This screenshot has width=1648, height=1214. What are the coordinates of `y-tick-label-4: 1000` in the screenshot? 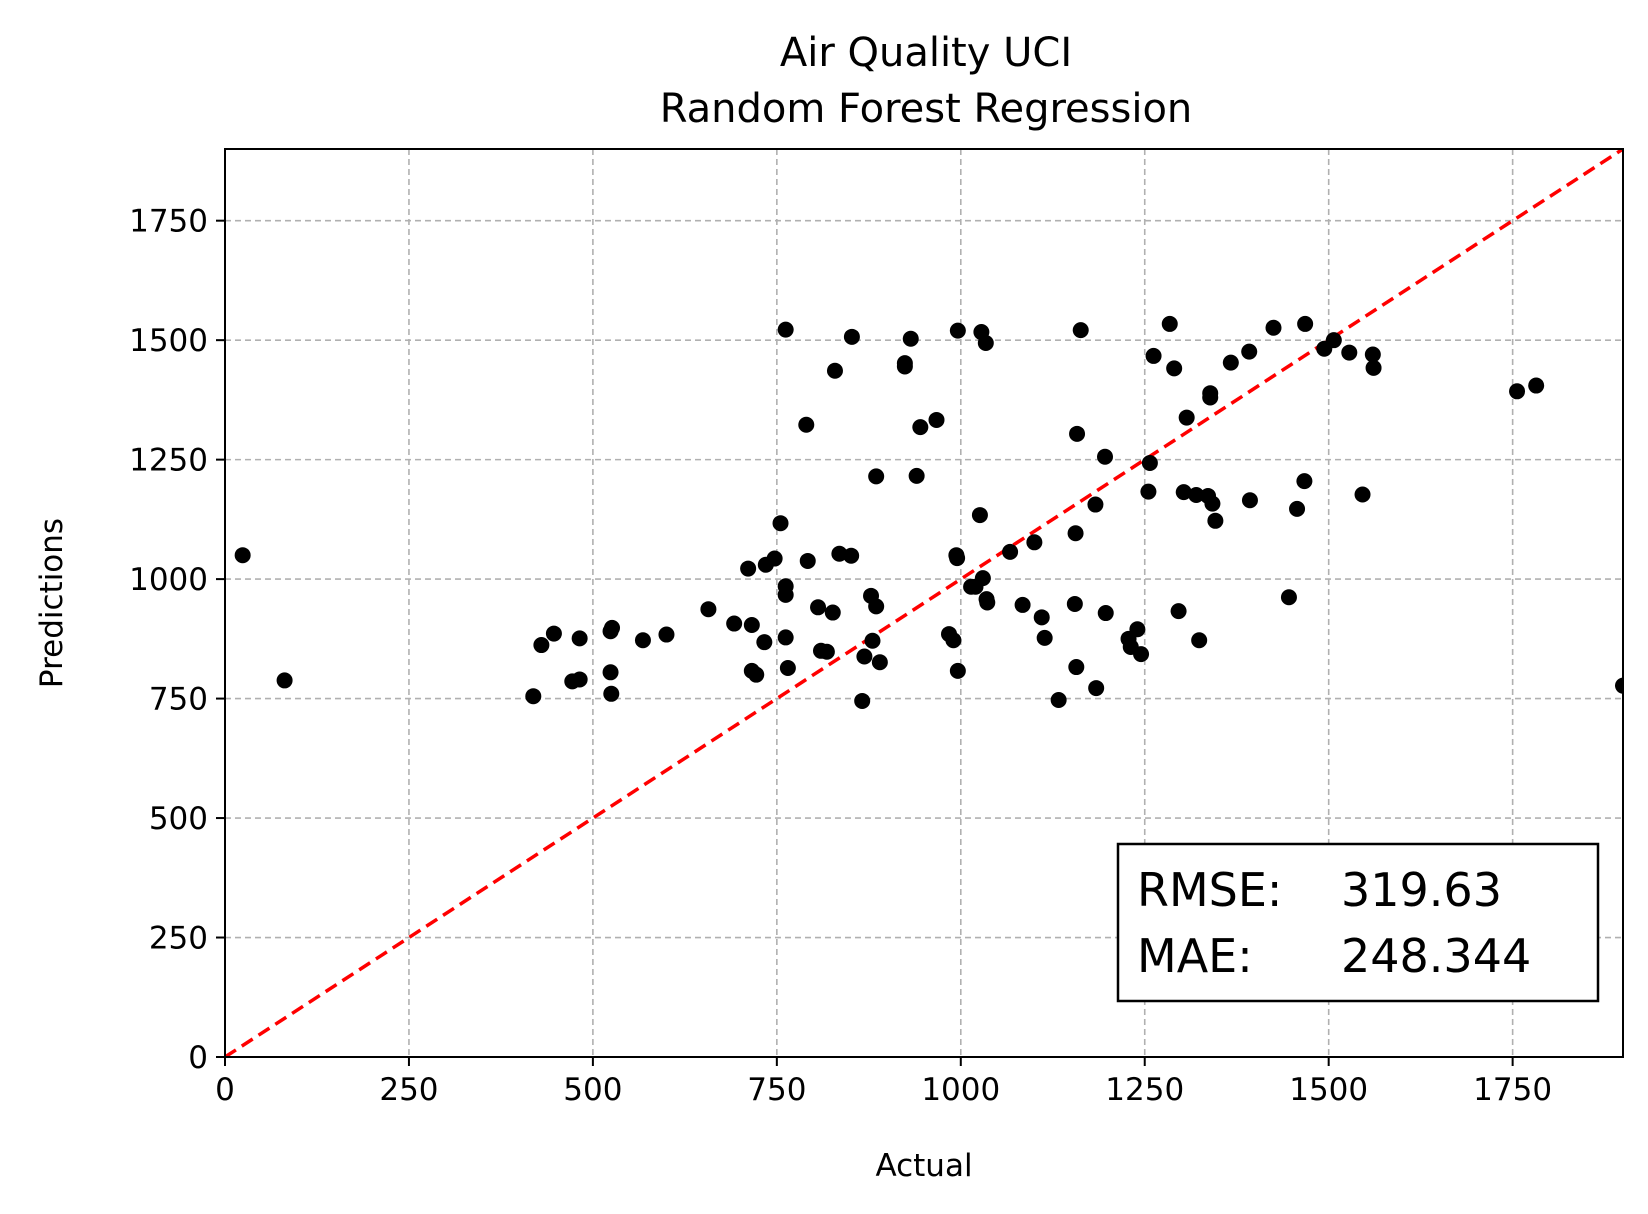 It's located at (168, 580).